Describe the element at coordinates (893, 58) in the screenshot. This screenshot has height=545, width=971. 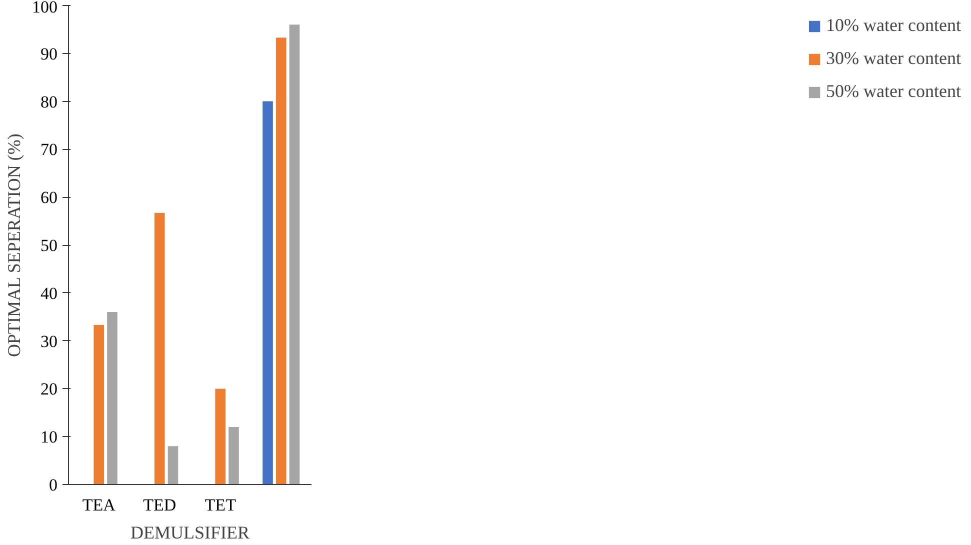
I see `legend-label: 30% water content` at that location.